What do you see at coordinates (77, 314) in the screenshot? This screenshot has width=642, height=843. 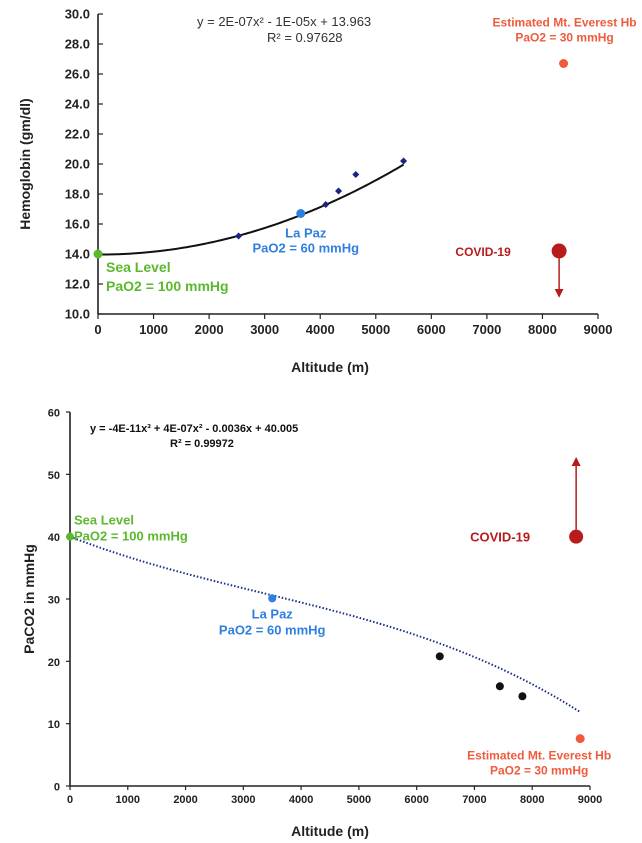 I see `y-tick-label: 10.0` at bounding box center [77, 314].